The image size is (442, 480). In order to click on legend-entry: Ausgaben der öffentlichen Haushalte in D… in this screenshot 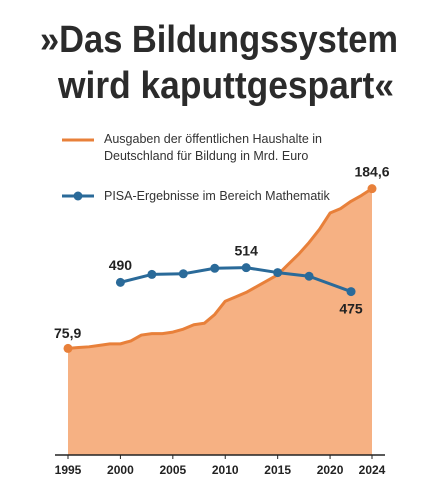, I will do `click(213, 147)`.